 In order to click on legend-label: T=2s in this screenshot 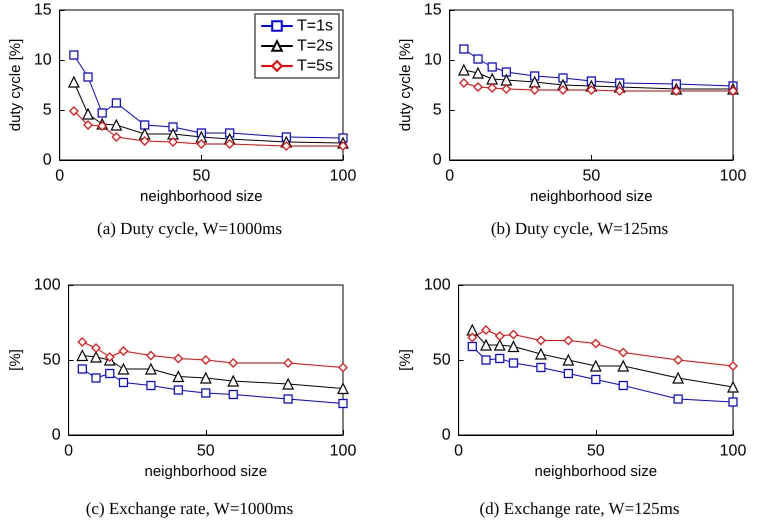, I will do `click(314, 46)`.